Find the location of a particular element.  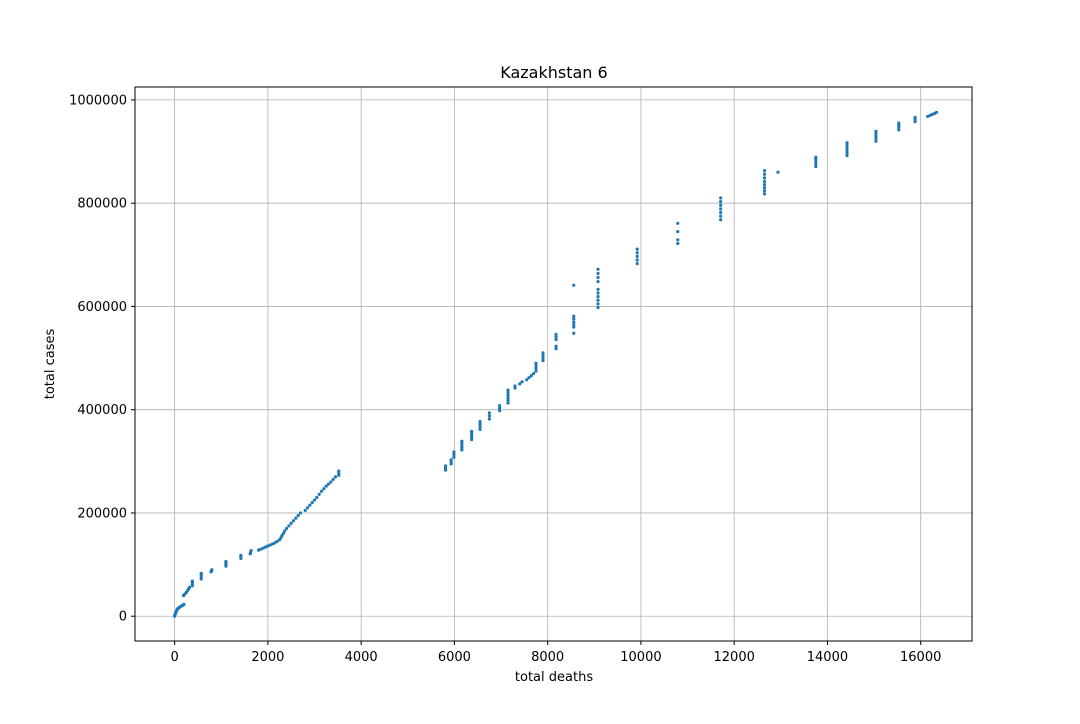

x-tick-label: 6000 is located at coordinates (454, 657).